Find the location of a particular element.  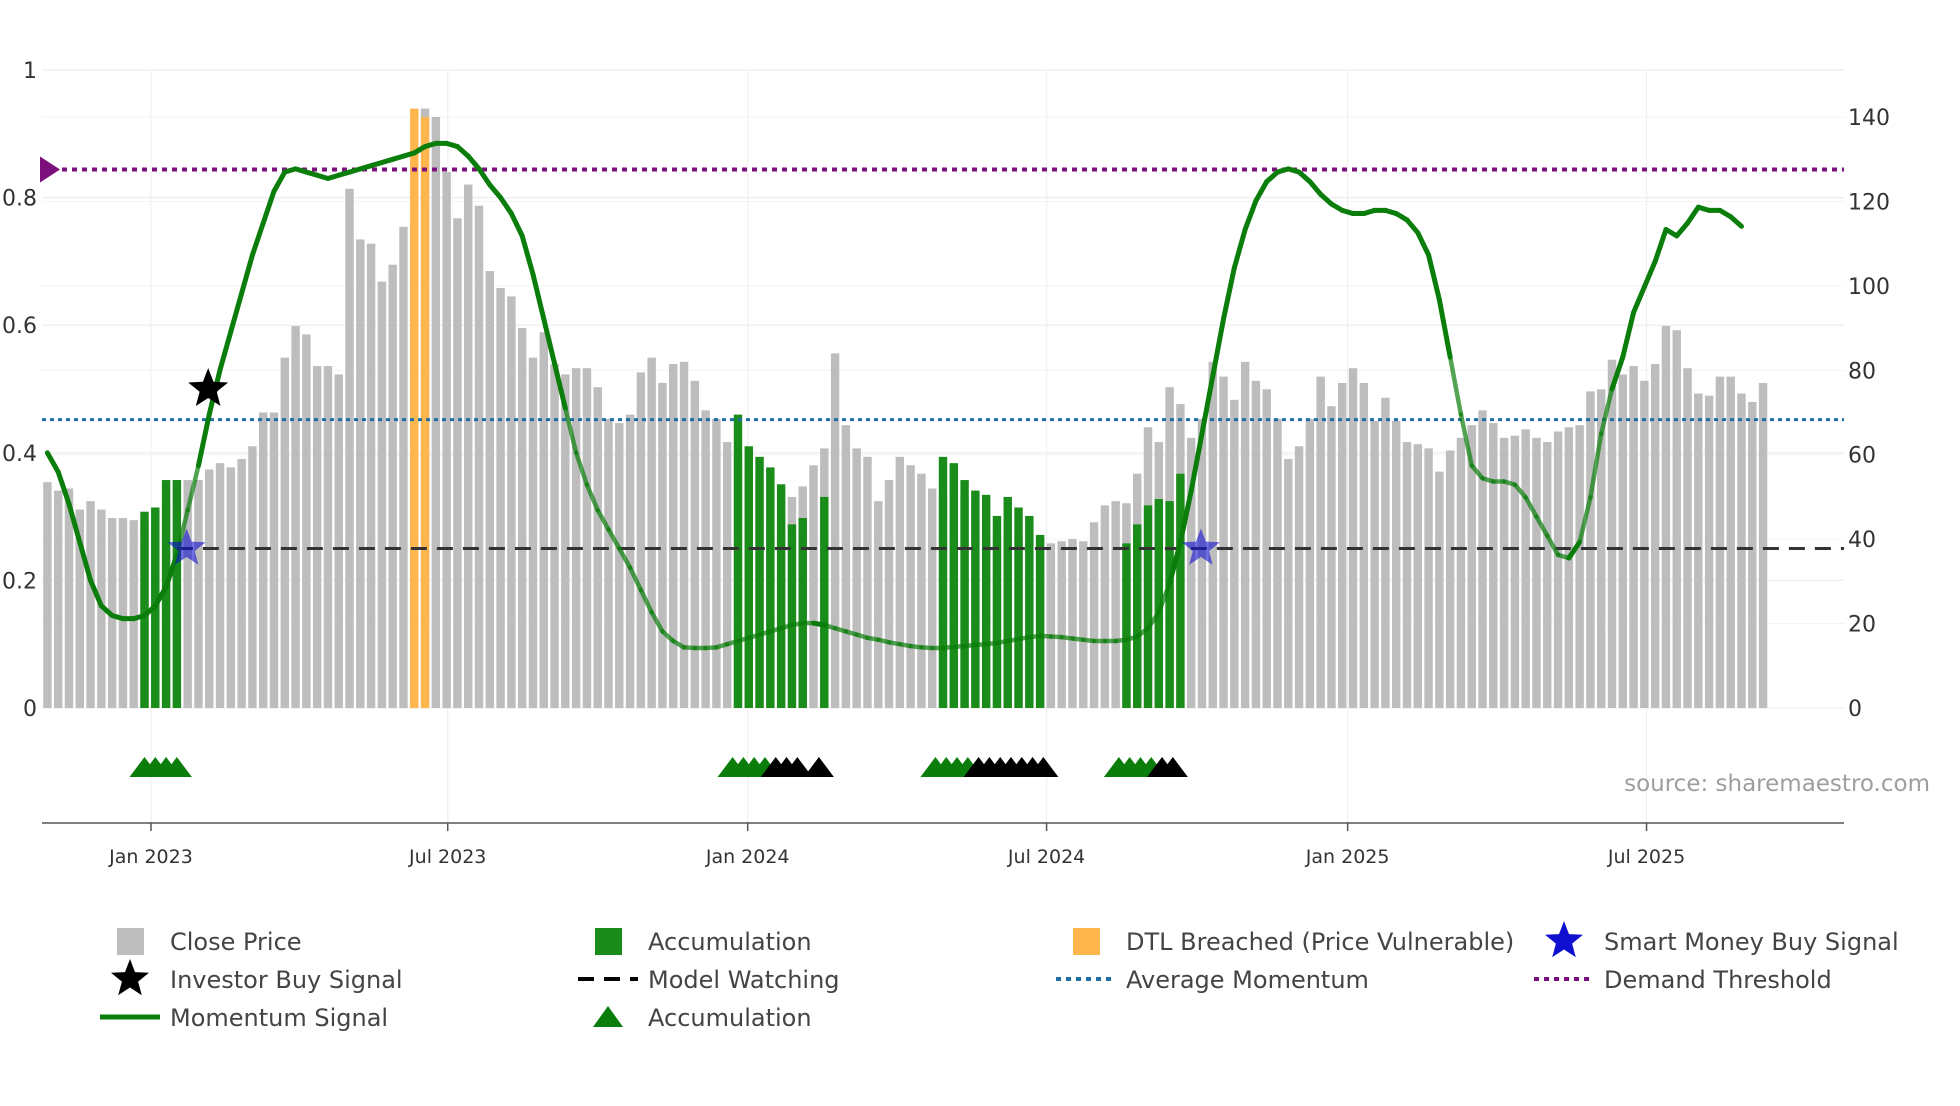

legend-label: Momentum Signal is located at coordinates (279, 1018).